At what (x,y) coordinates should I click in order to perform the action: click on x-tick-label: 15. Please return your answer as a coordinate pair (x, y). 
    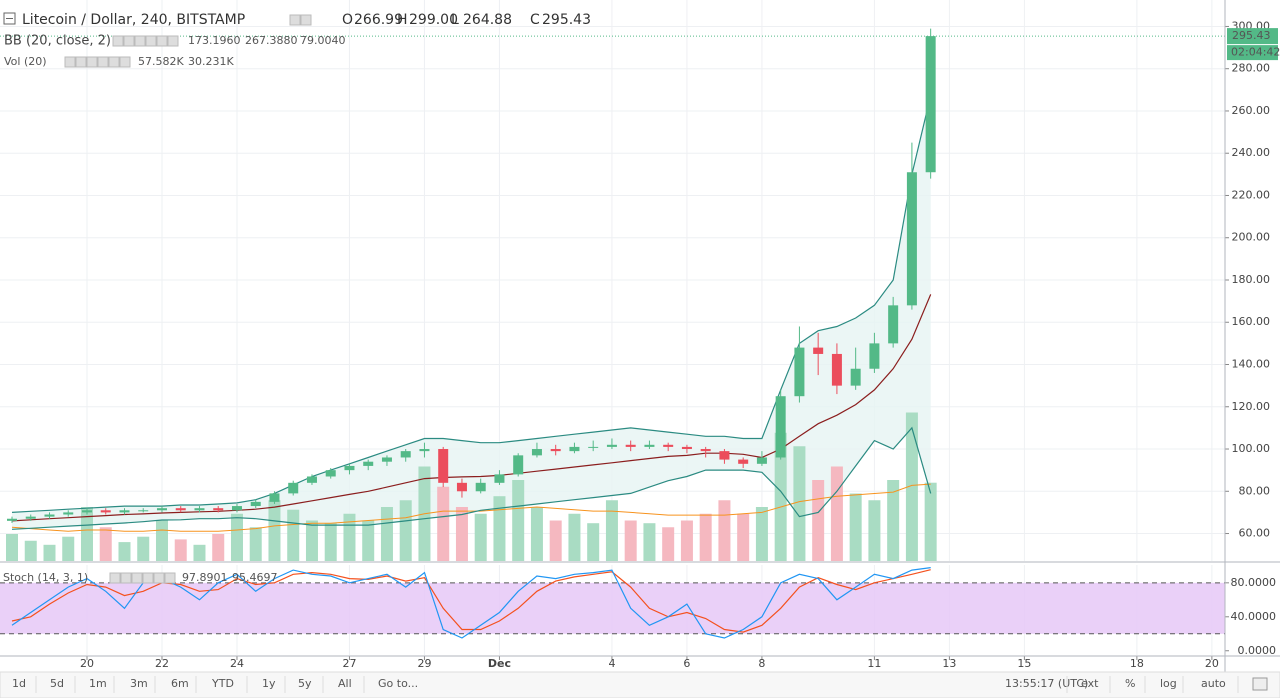
    Looking at the image, I should click on (1024, 663).